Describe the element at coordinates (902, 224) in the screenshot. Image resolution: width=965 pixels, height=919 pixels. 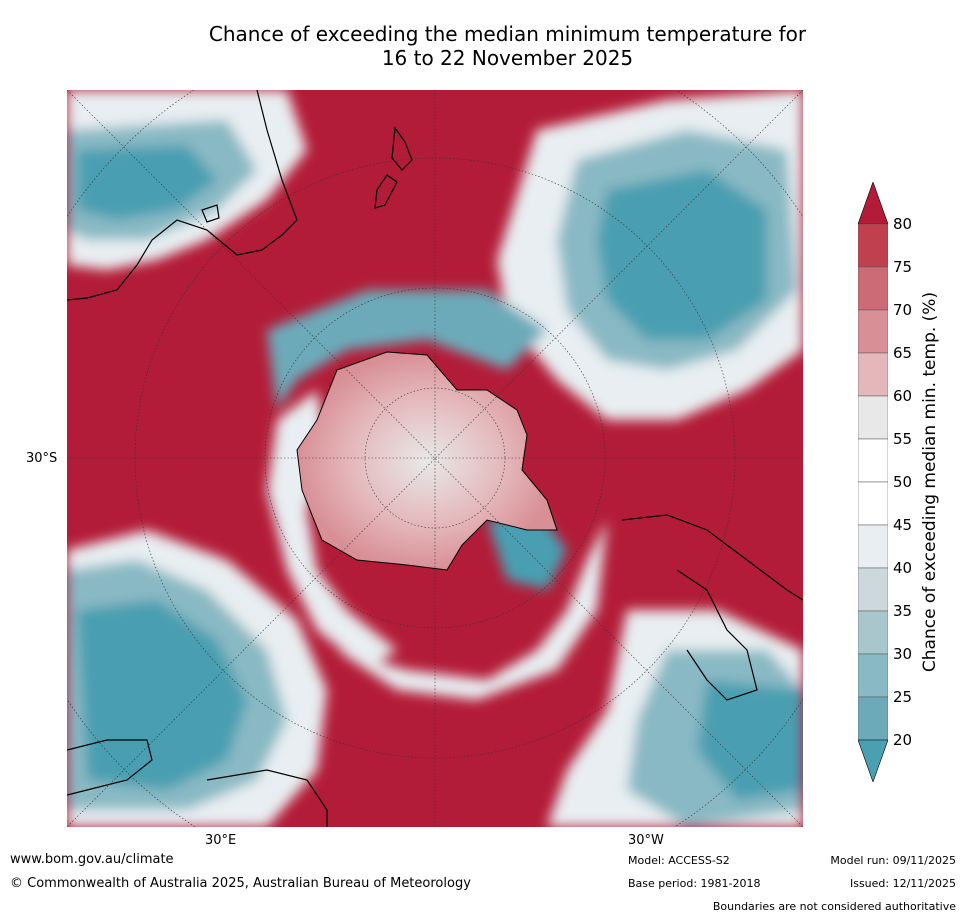
I see `colorbar-tick-label: 80` at that location.